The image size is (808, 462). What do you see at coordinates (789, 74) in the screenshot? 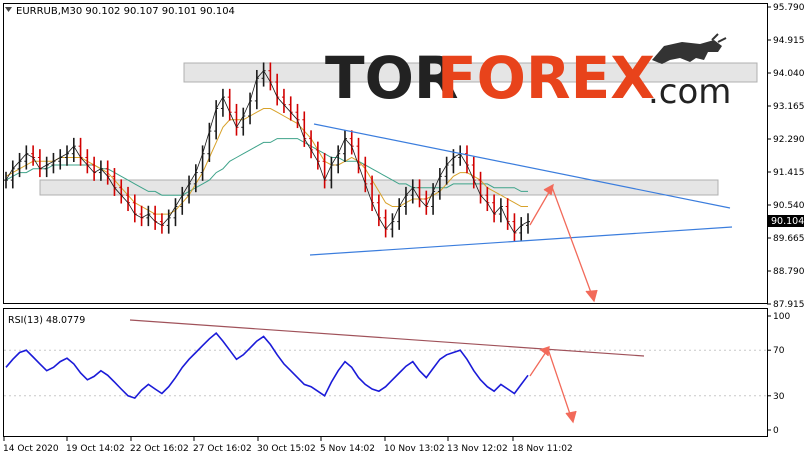
I see `price-tick-label: 94.040` at bounding box center [789, 74].